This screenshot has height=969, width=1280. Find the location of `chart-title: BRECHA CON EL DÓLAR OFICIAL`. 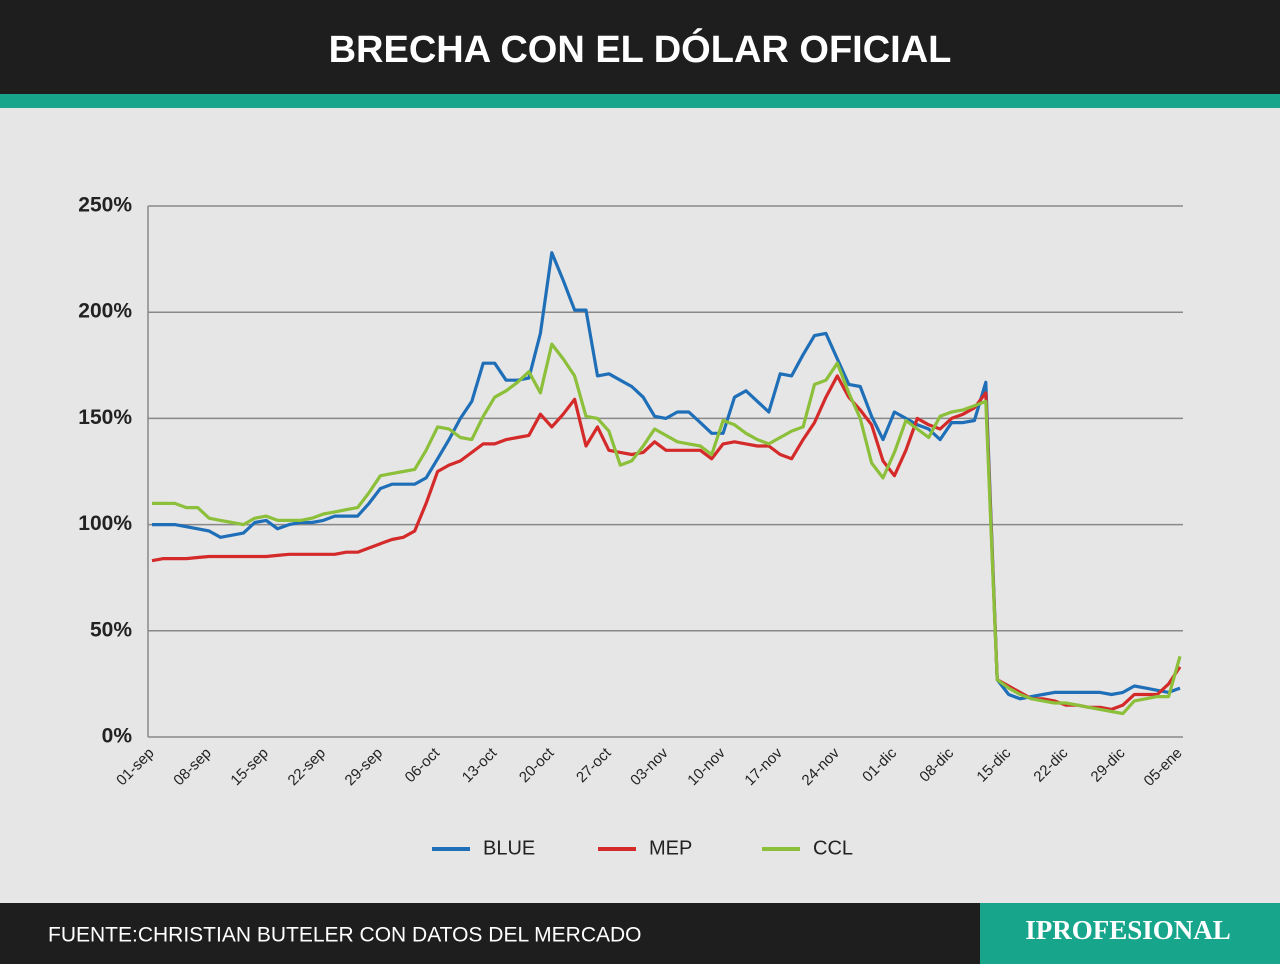

chart-title: BRECHA CON EL DÓLAR OFICIAL is located at coordinates (640, 49).